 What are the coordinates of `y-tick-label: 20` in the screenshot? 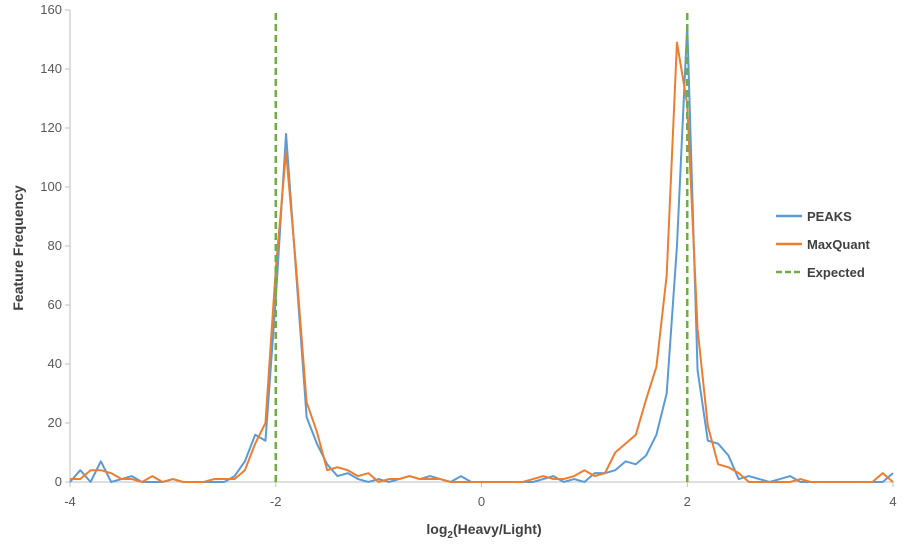 It's located at (55, 422).